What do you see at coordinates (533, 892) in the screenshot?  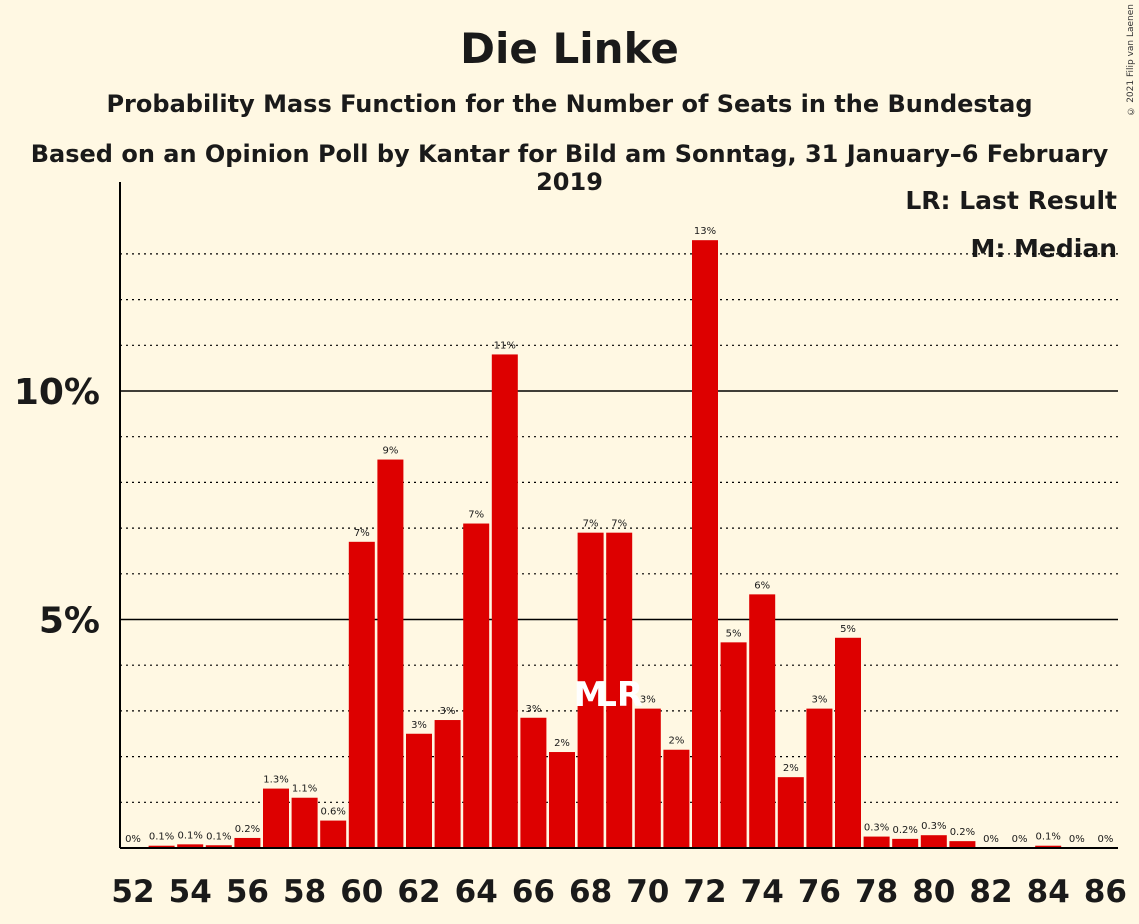 I see `x-tick-label: 66` at bounding box center [533, 892].